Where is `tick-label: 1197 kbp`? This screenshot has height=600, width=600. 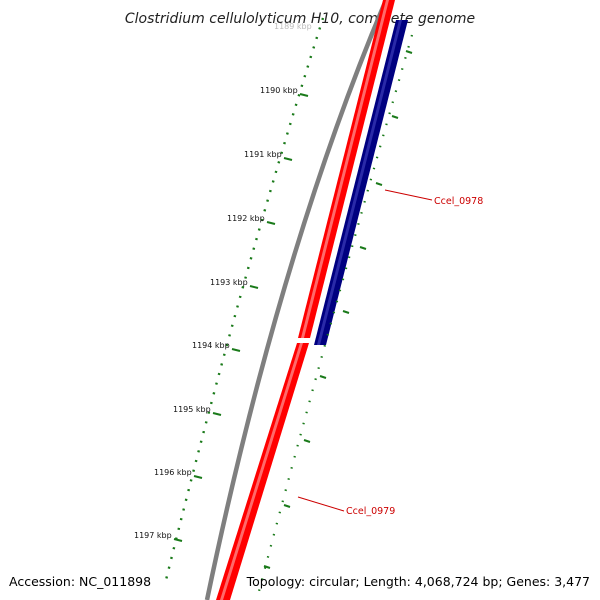
tick-label: 1197 kbp is located at coordinates (153, 535).